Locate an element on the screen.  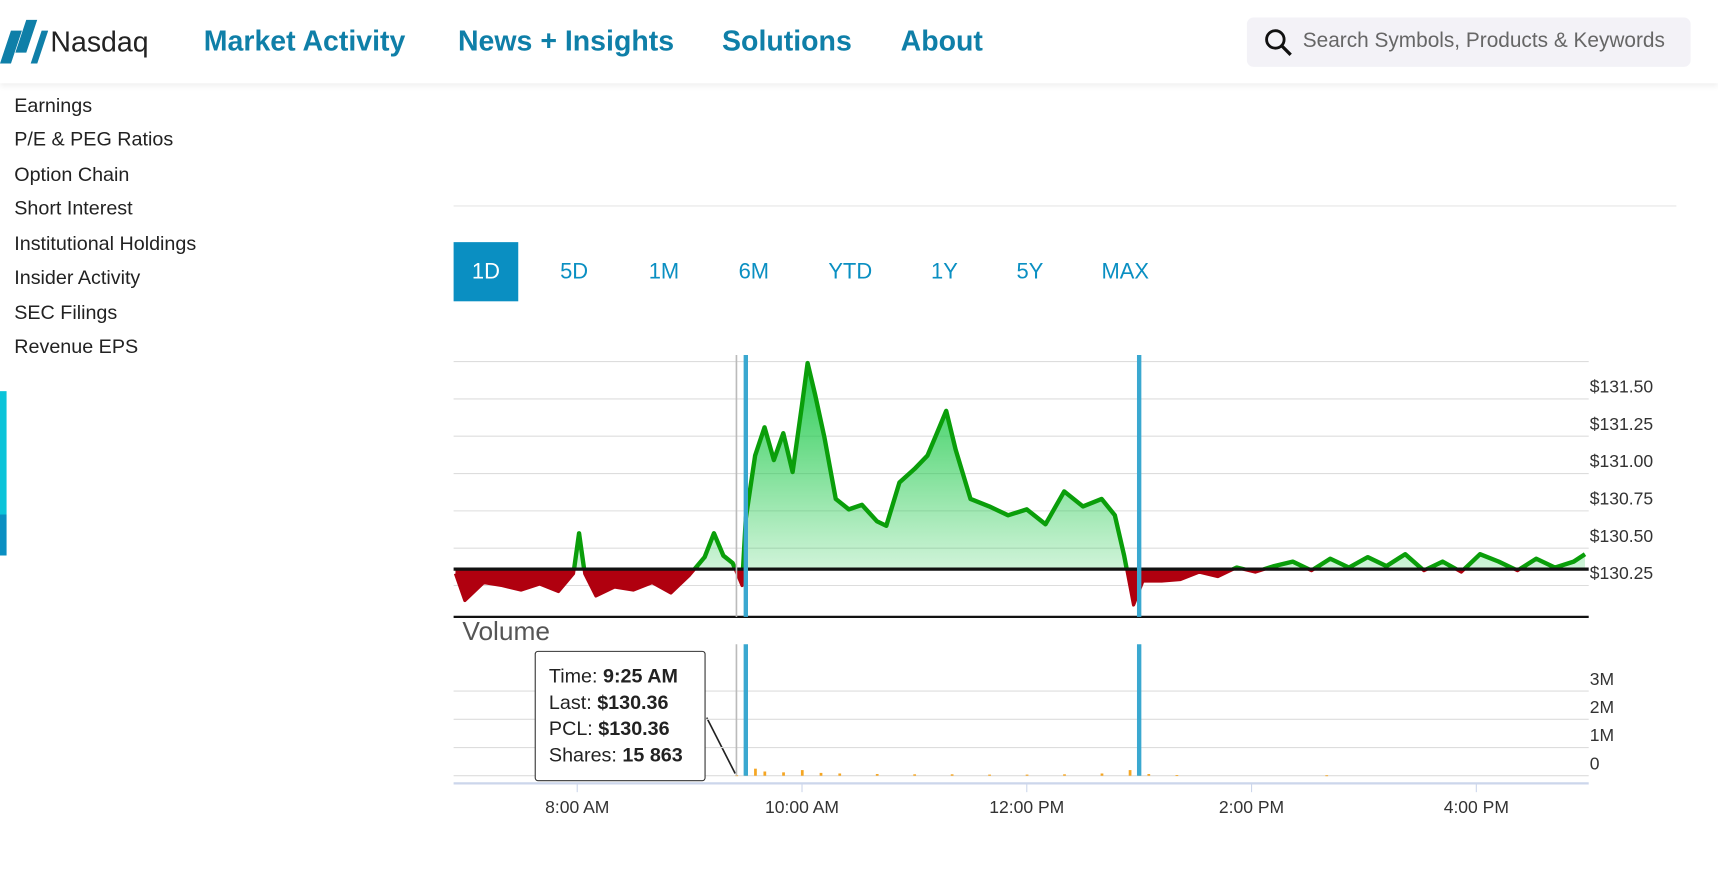
area-up is located at coordinates (1079, 466).